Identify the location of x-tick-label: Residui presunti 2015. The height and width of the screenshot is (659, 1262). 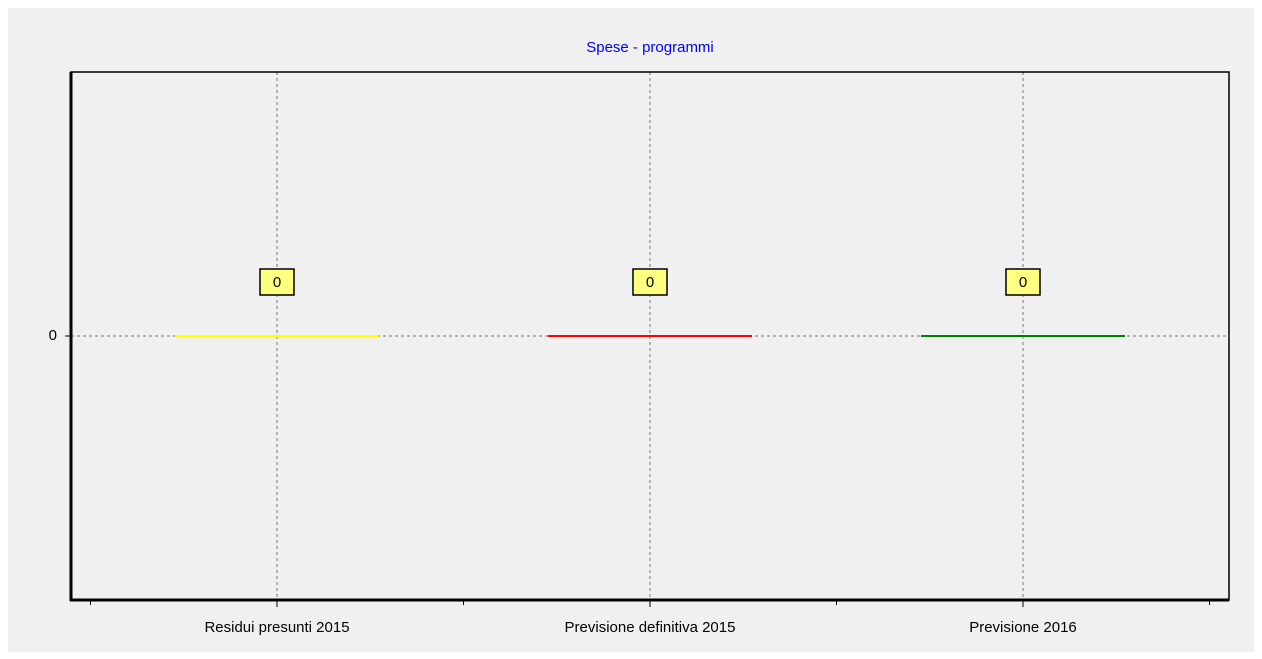
(276, 627).